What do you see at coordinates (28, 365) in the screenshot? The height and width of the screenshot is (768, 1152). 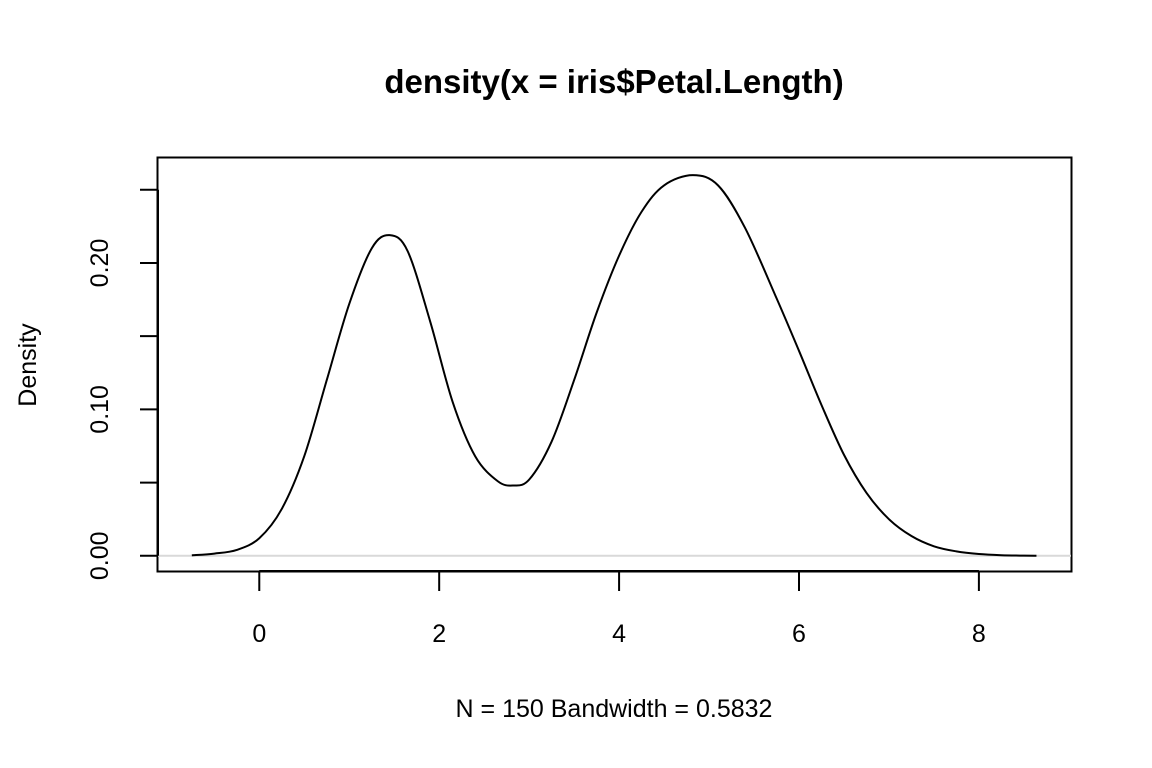 I see `y-axis-label: Density` at bounding box center [28, 365].